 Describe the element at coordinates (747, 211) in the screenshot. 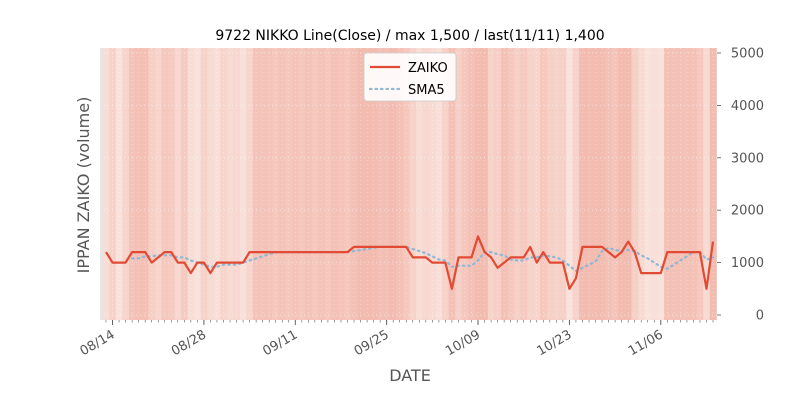

I see `y-tick-label: 2000` at that location.